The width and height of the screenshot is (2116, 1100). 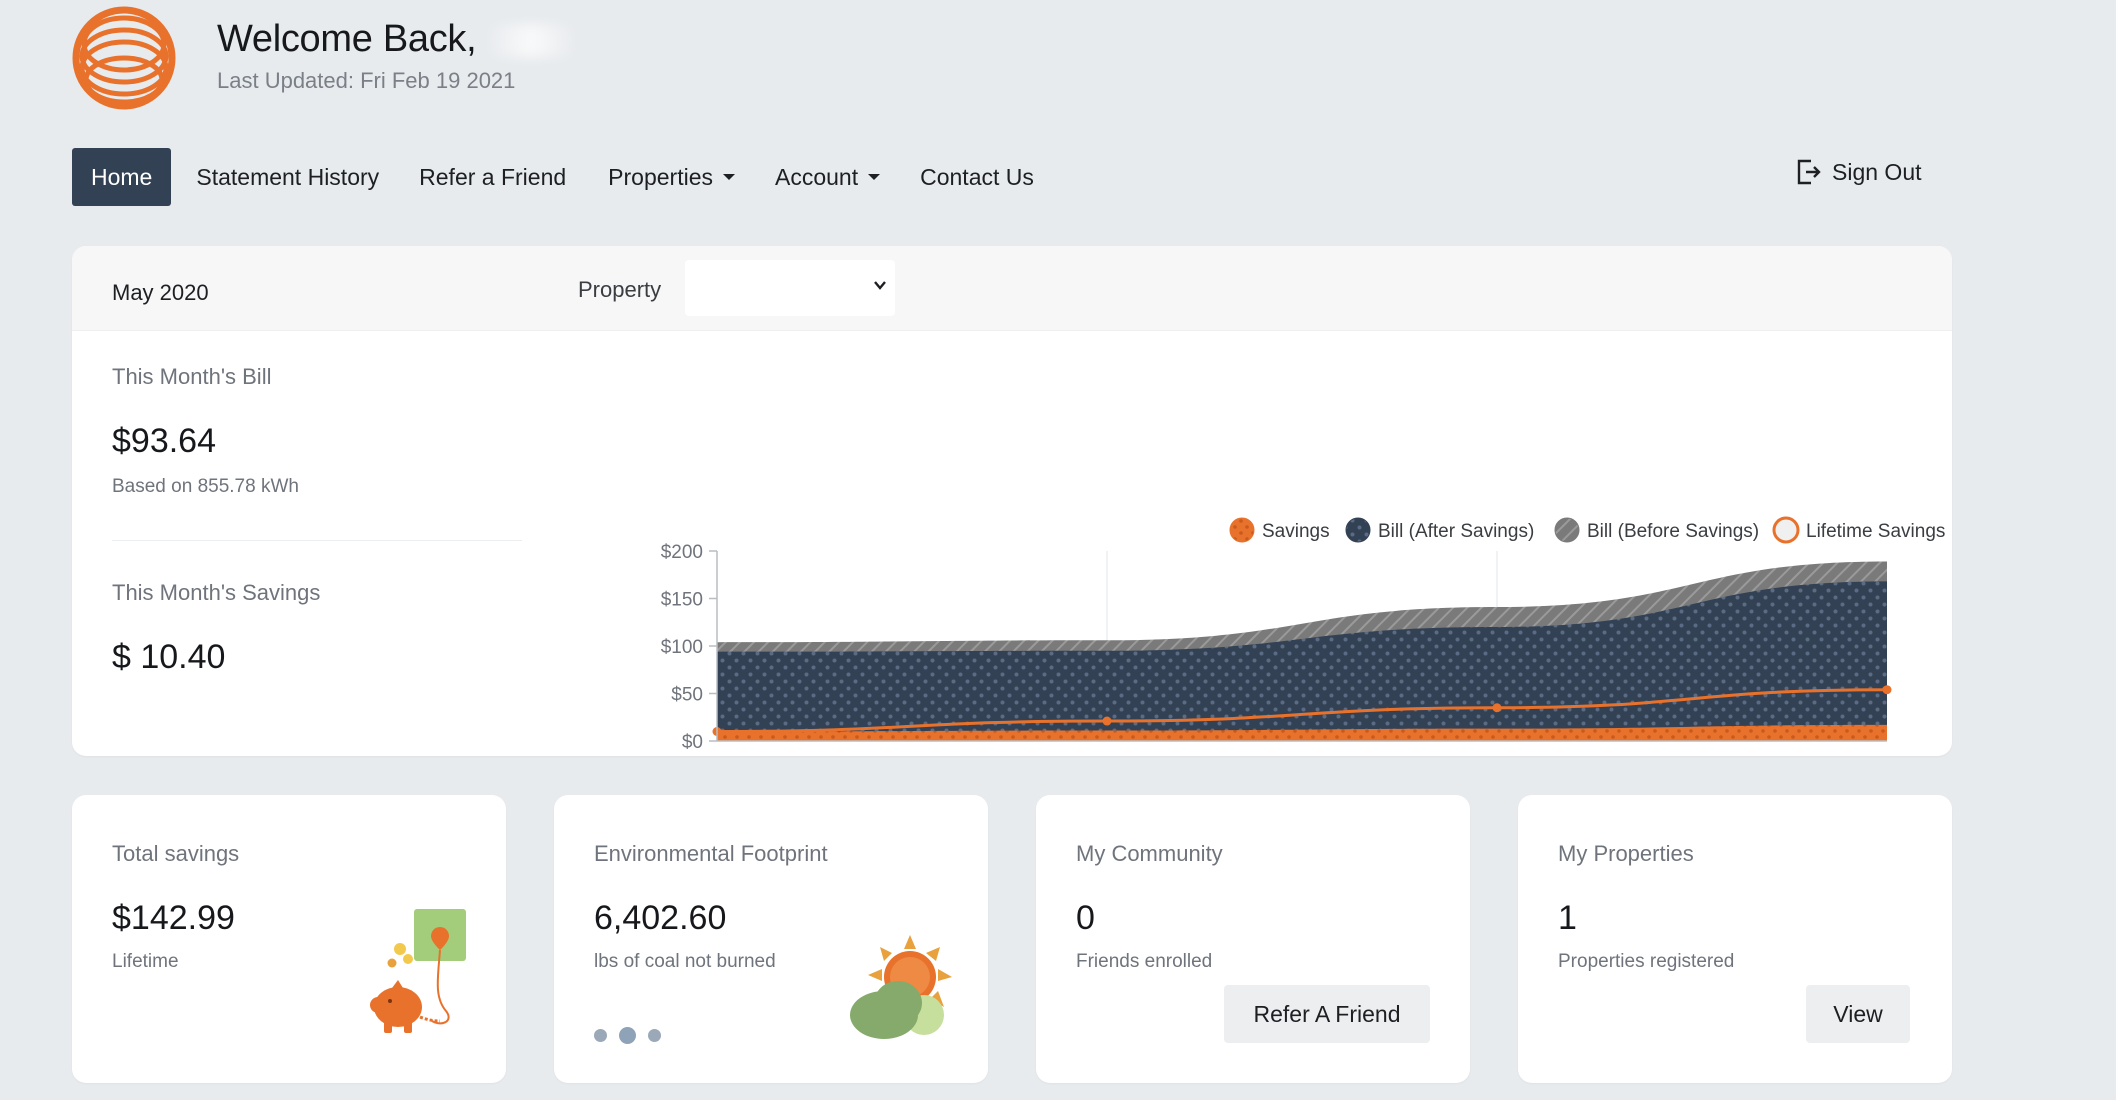 I want to click on x-tick-label: Jul, so click(x=1497, y=755).